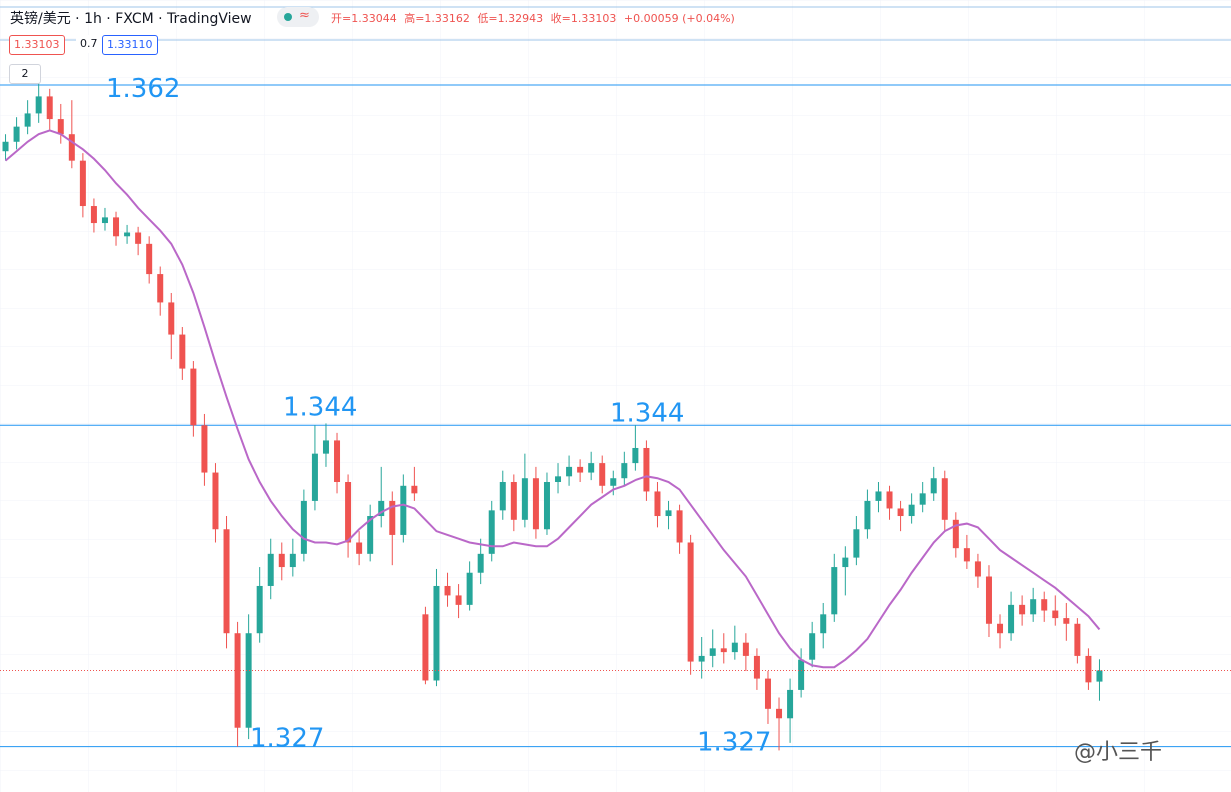 This screenshot has width=1231, height=792. Describe the element at coordinates (298, 17) in the screenshot. I see `status-badge: ≈` at that location.